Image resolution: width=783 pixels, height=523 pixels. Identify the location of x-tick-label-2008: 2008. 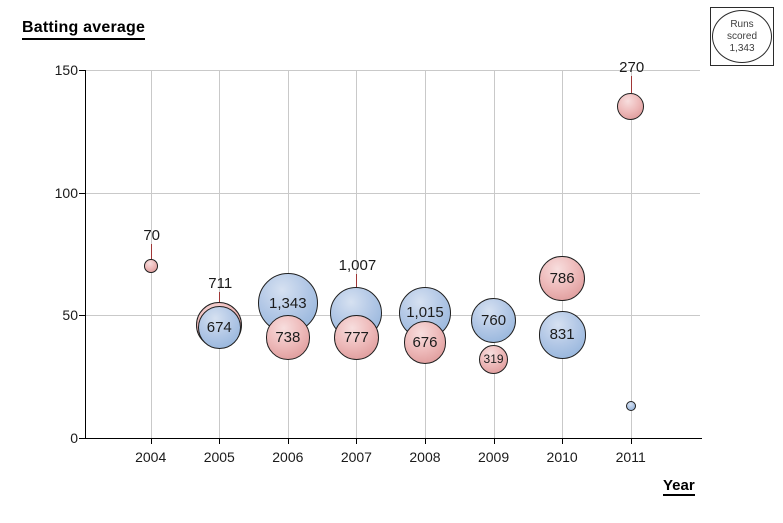
(425, 457).